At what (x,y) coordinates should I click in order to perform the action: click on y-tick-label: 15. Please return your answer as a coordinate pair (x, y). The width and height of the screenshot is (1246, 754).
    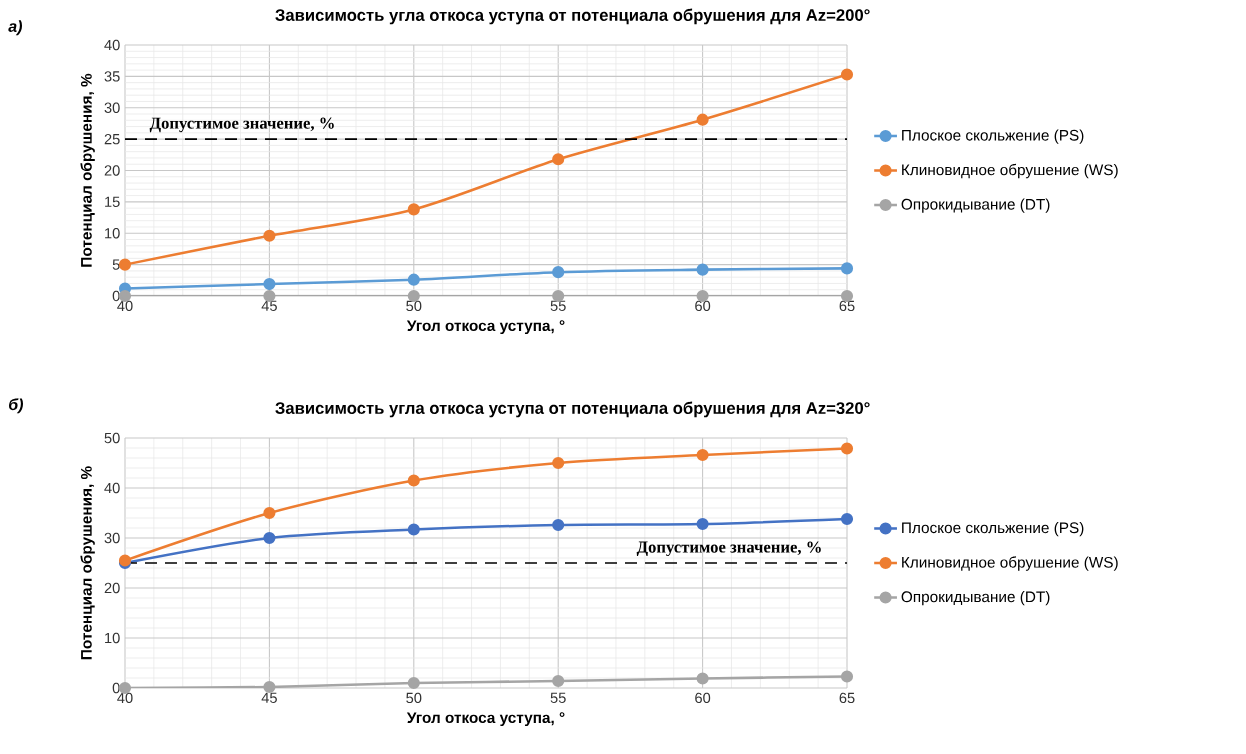
    Looking at the image, I should click on (112, 201).